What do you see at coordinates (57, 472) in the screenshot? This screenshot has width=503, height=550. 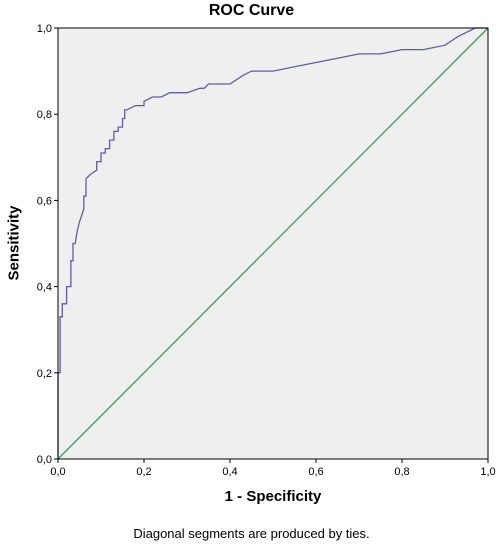 I see `x-tick-label: 0,0` at bounding box center [57, 472].